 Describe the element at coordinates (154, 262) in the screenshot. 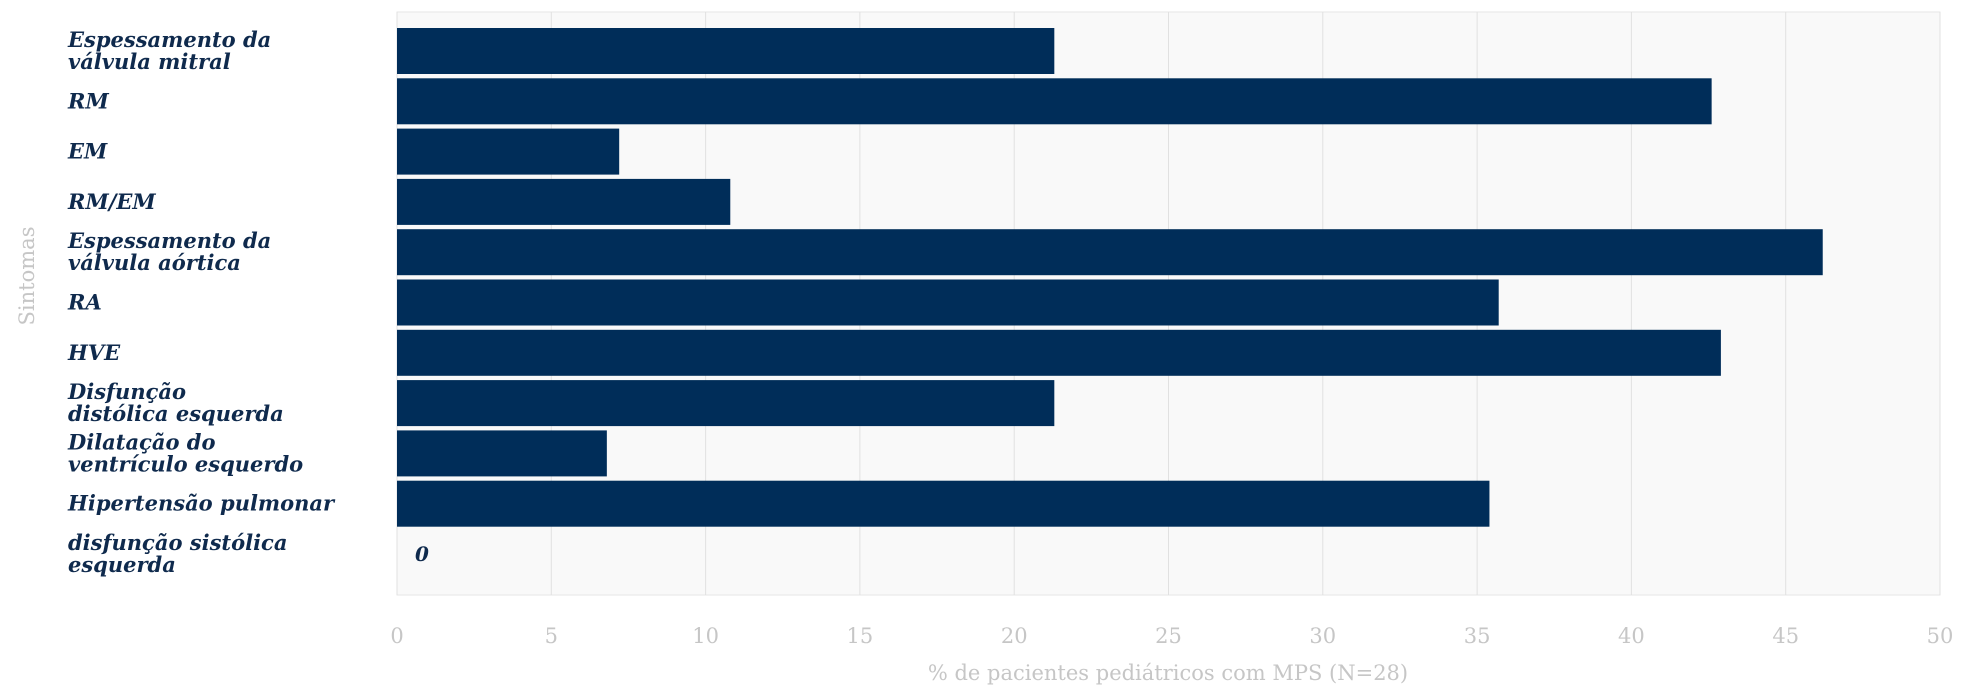

I see `category-label: válvula aórtica` at that location.